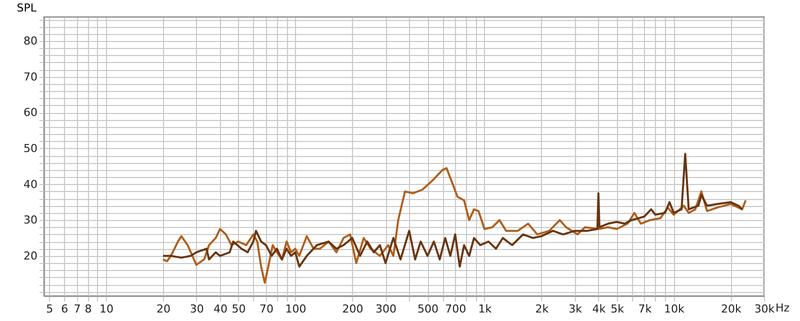 The image size is (800, 321). What do you see at coordinates (31, 184) in the screenshot?
I see `y-tick-label: 40` at bounding box center [31, 184].